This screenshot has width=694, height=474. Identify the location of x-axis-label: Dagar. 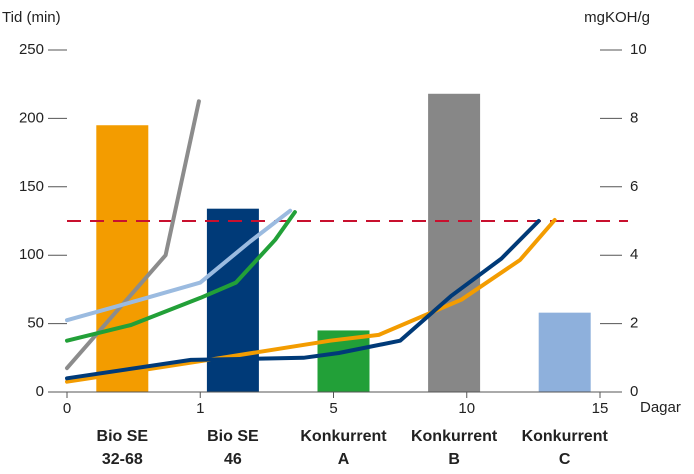
(660, 407).